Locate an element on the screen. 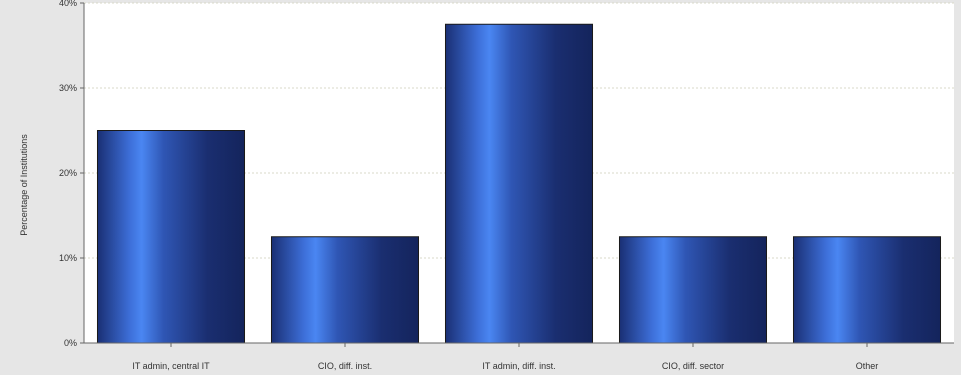 This screenshot has height=375, width=961. y-tick-label: 0% is located at coordinates (70, 343).